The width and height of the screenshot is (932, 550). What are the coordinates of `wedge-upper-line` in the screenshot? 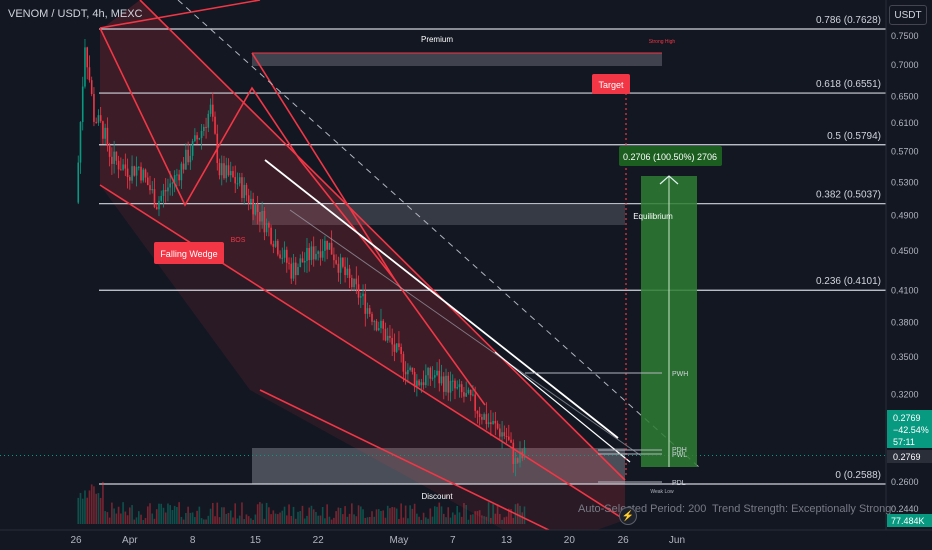 It's located at (323, 166).